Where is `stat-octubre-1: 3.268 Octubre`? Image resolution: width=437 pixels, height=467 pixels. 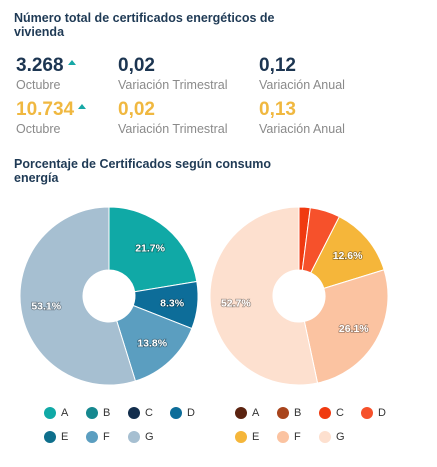
stat-octubre-1: 3.268 Octubre is located at coordinates (46, 74).